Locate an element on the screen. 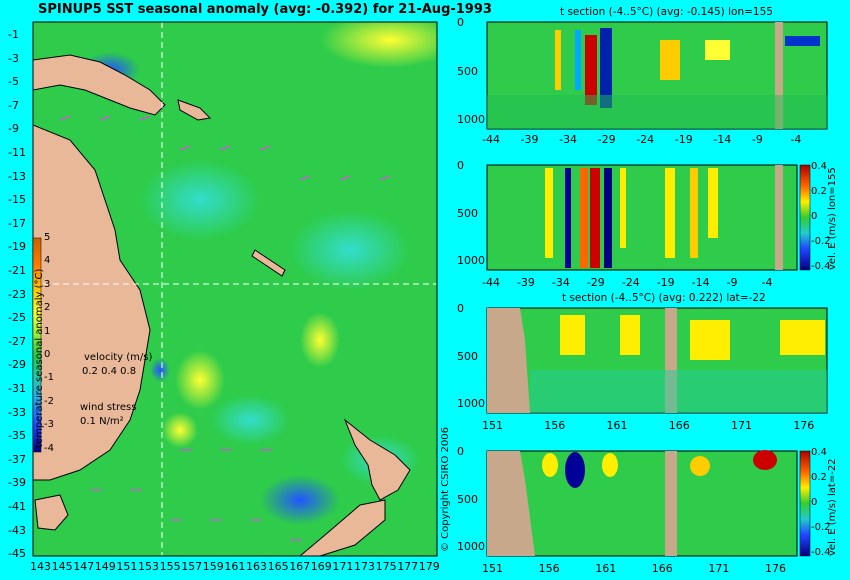  main-colorbar is located at coordinates (37, 345).